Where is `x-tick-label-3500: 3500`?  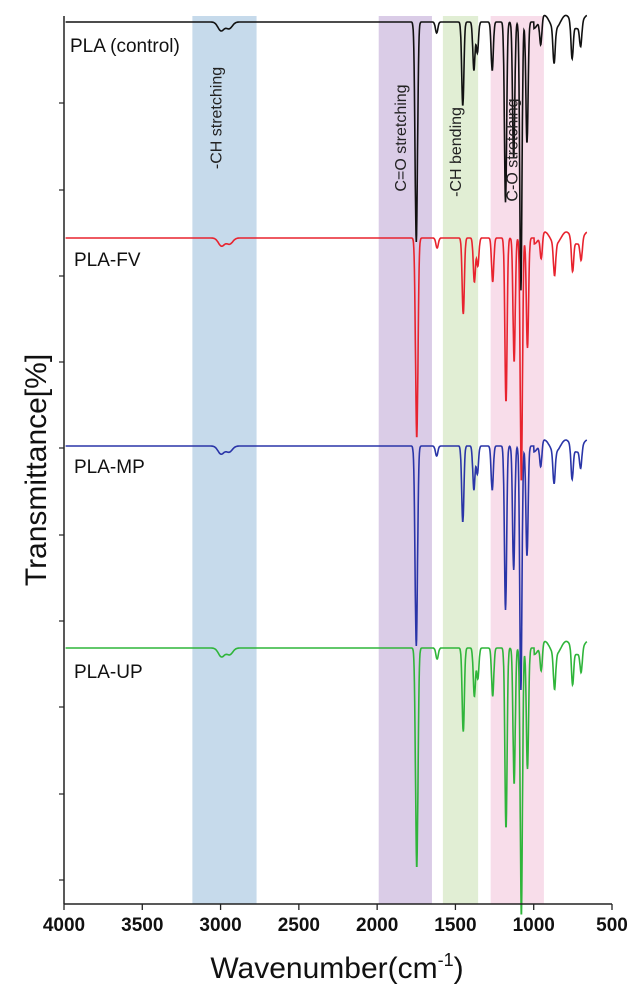
x-tick-label-3500: 3500 is located at coordinates (142, 925).